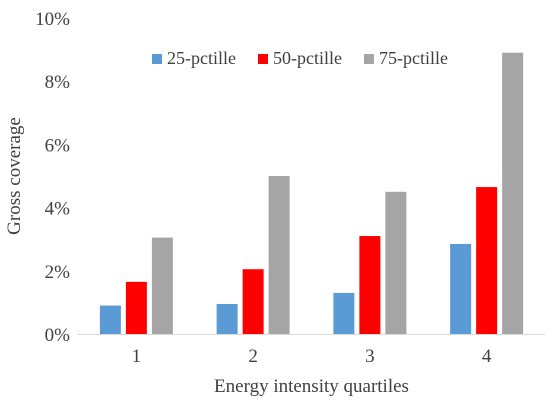  Describe the element at coordinates (307, 58) in the screenshot. I see `legend-label: 50-pctille` at that location.